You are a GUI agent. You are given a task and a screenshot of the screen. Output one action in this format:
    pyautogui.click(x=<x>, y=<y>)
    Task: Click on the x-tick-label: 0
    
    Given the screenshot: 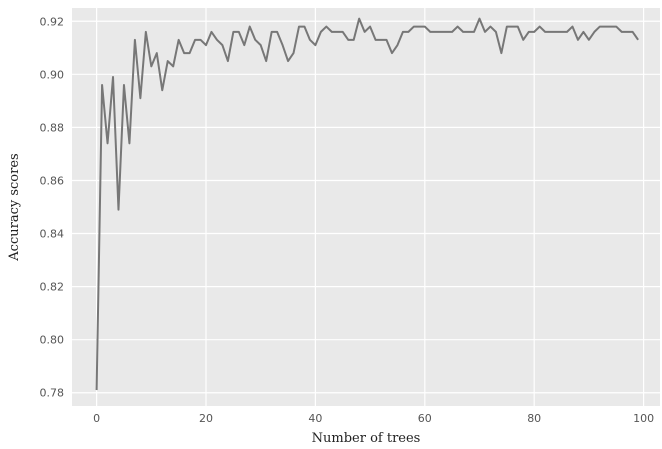 What is the action you would take?
    pyautogui.click(x=96, y=418)
    